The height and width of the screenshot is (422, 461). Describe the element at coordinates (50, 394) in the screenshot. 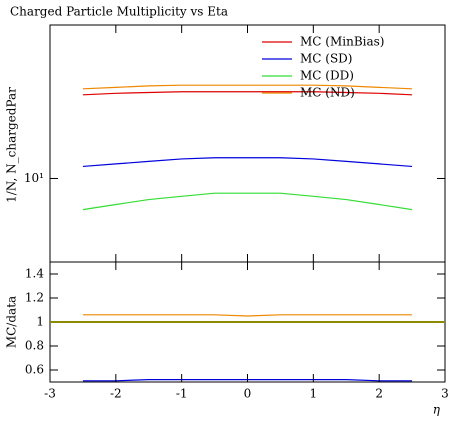

I see `x-tick-label: -3` at that location.